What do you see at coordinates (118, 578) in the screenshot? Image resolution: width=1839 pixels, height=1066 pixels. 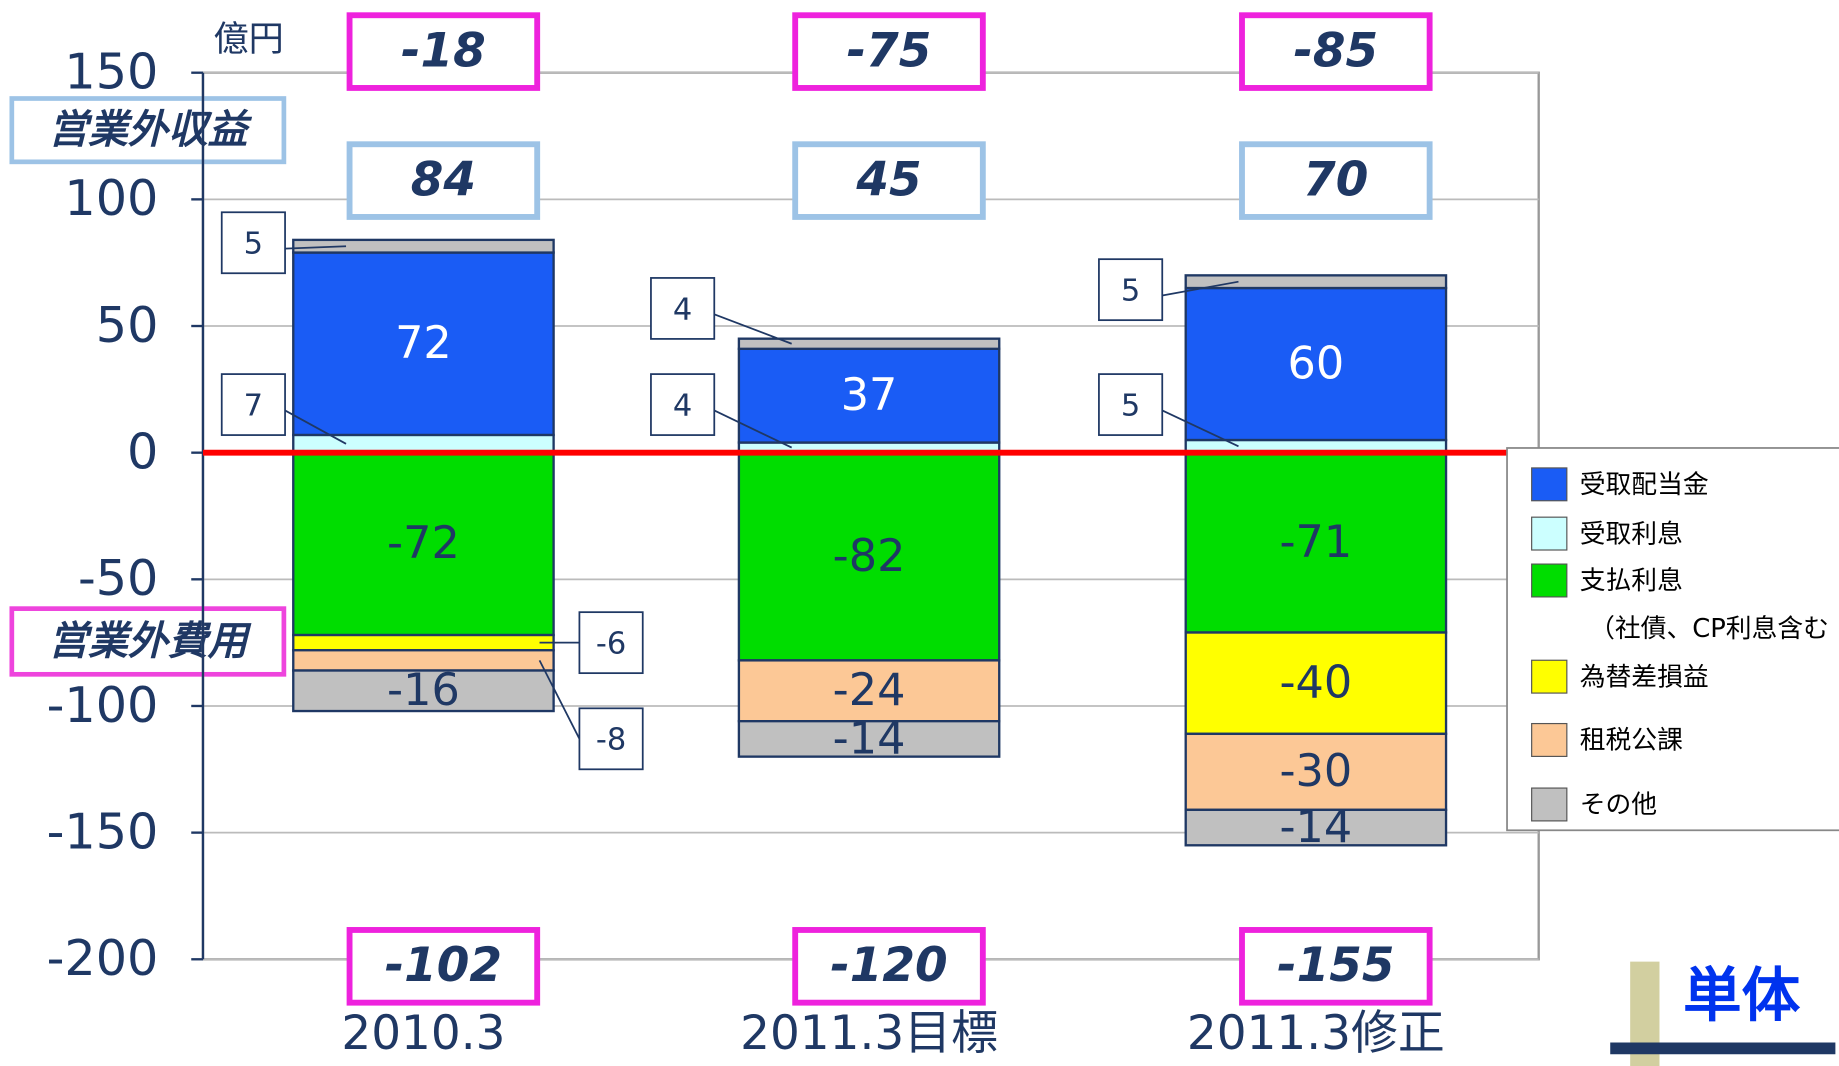 I see `y-tick-label: -50` at bounding box center [118, 578].